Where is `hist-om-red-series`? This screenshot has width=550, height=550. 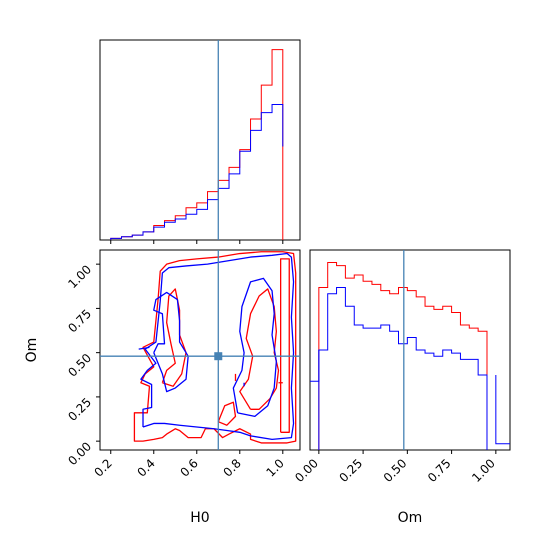
hist-om-red-series is located at coordinates (403, 356).